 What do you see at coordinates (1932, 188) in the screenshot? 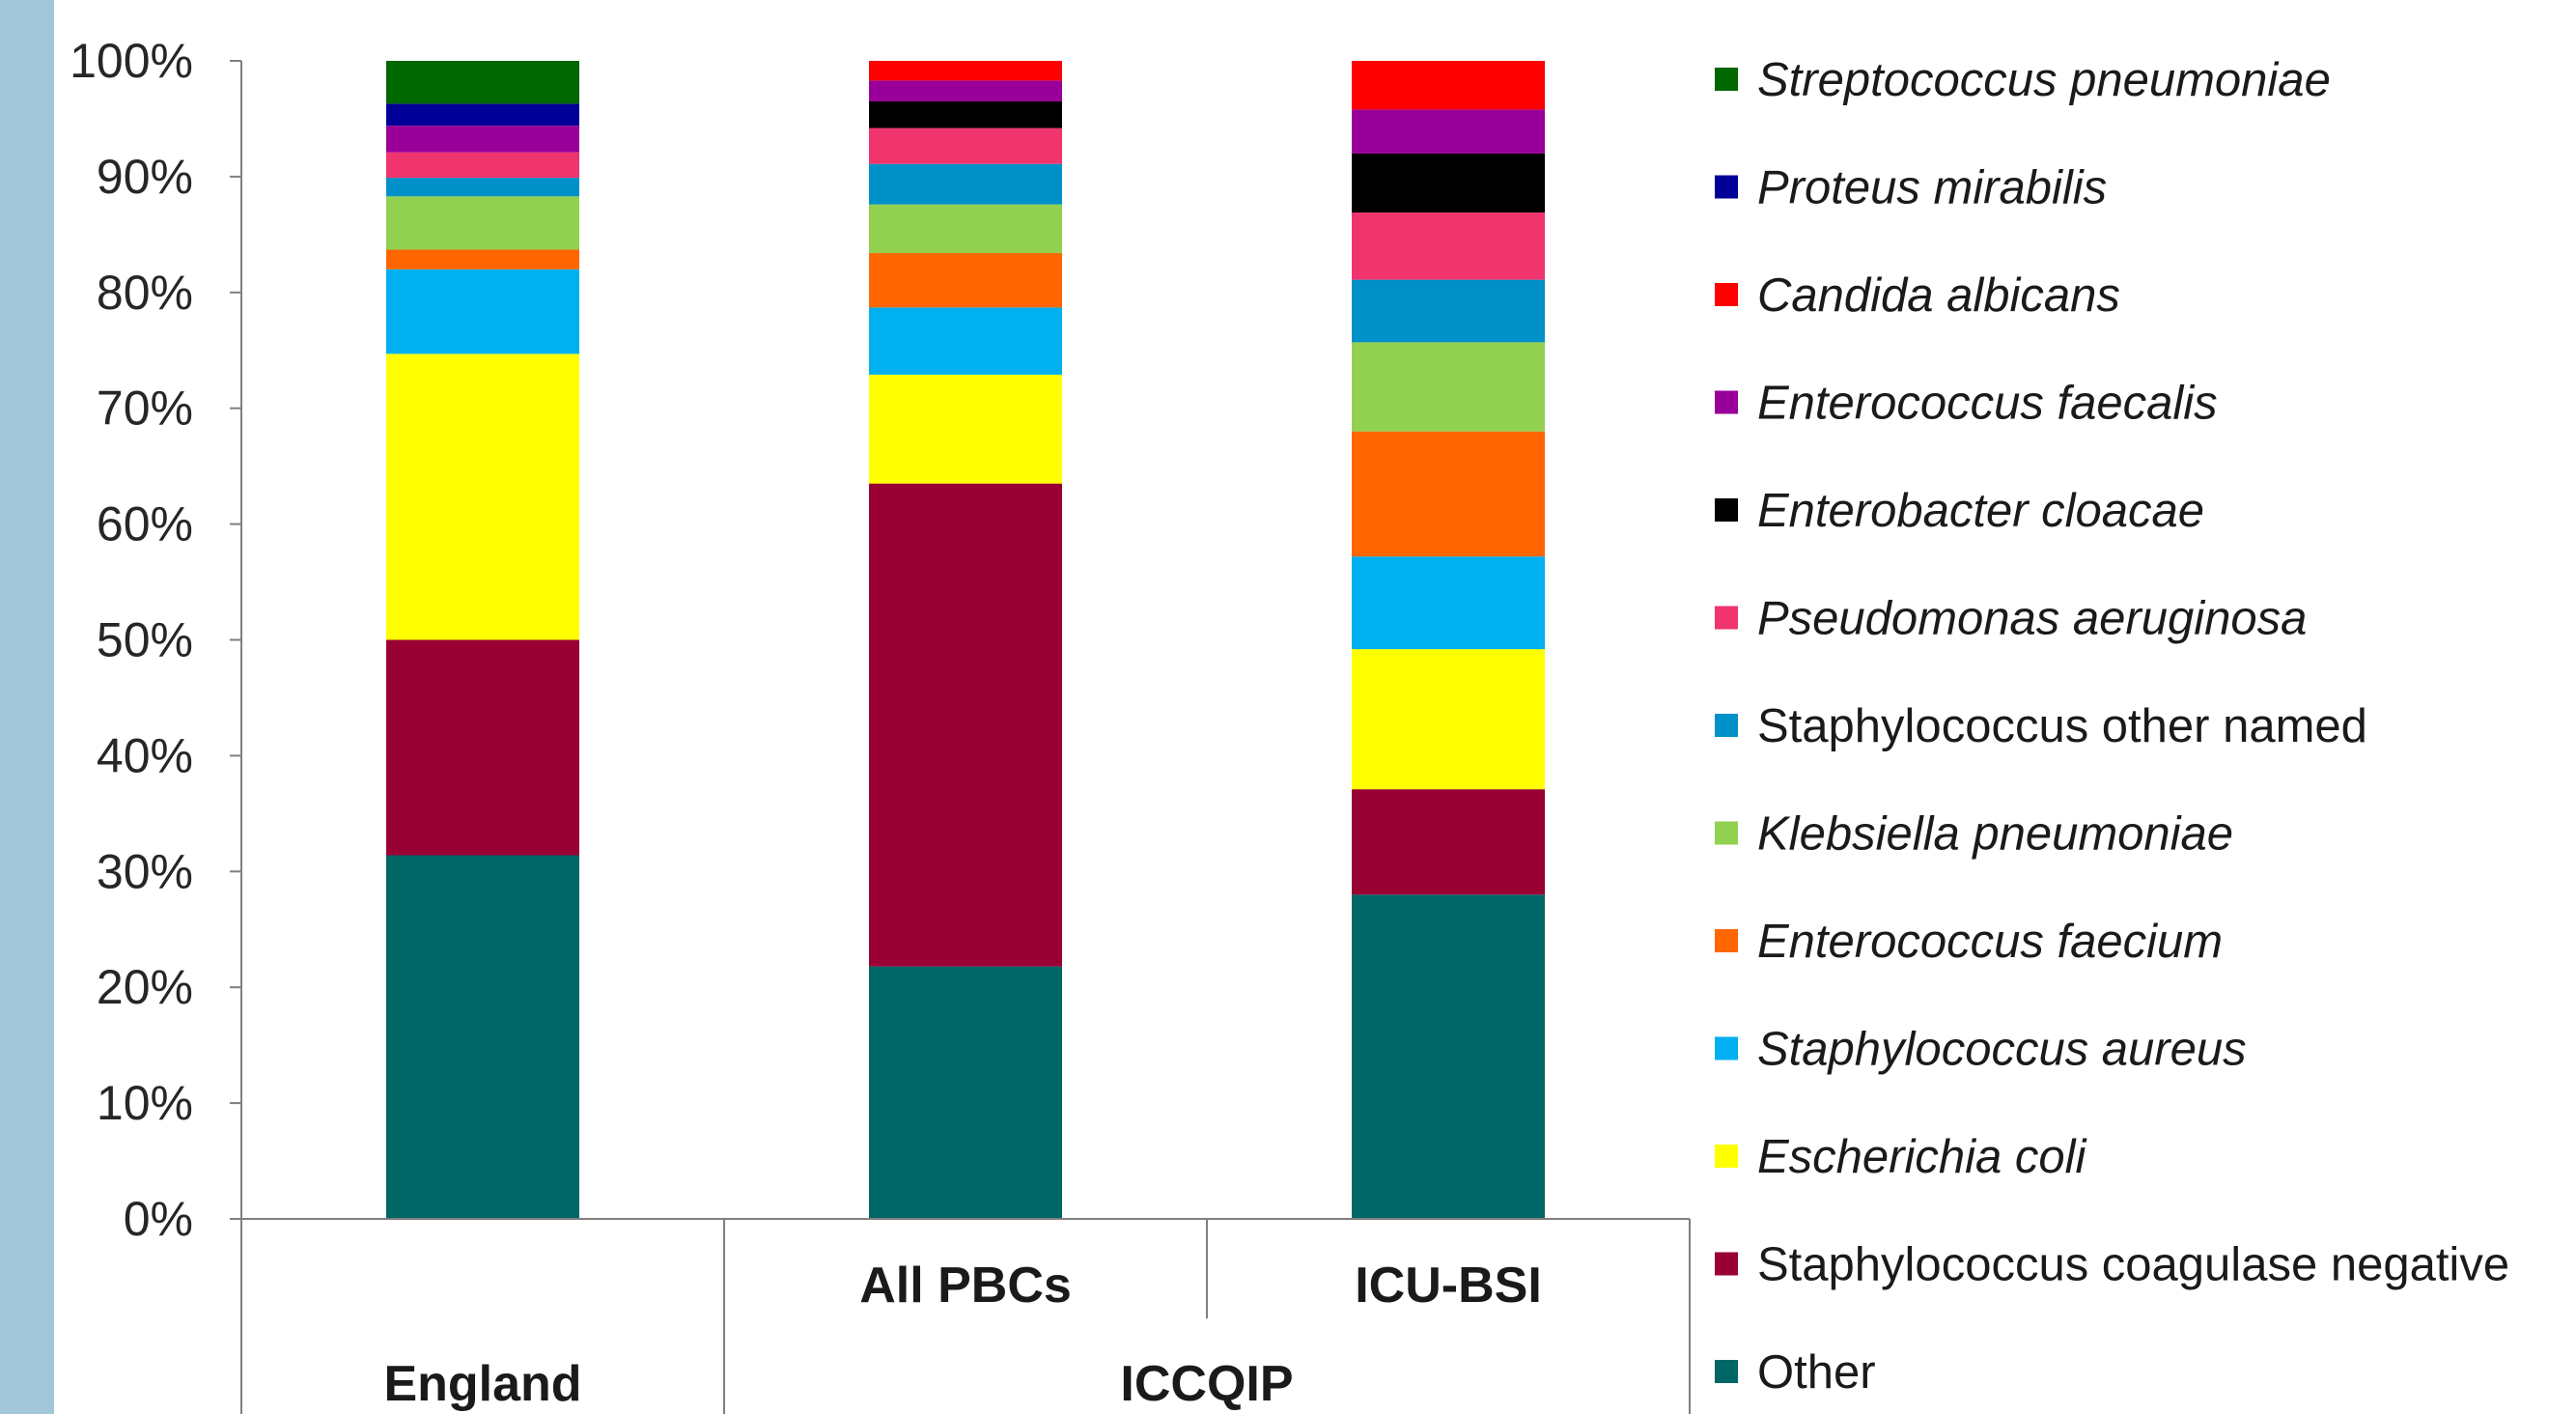
I see `legend-label-proteus-mirabilis: Proteus mirabilis` at bounding box center [1932, 188].